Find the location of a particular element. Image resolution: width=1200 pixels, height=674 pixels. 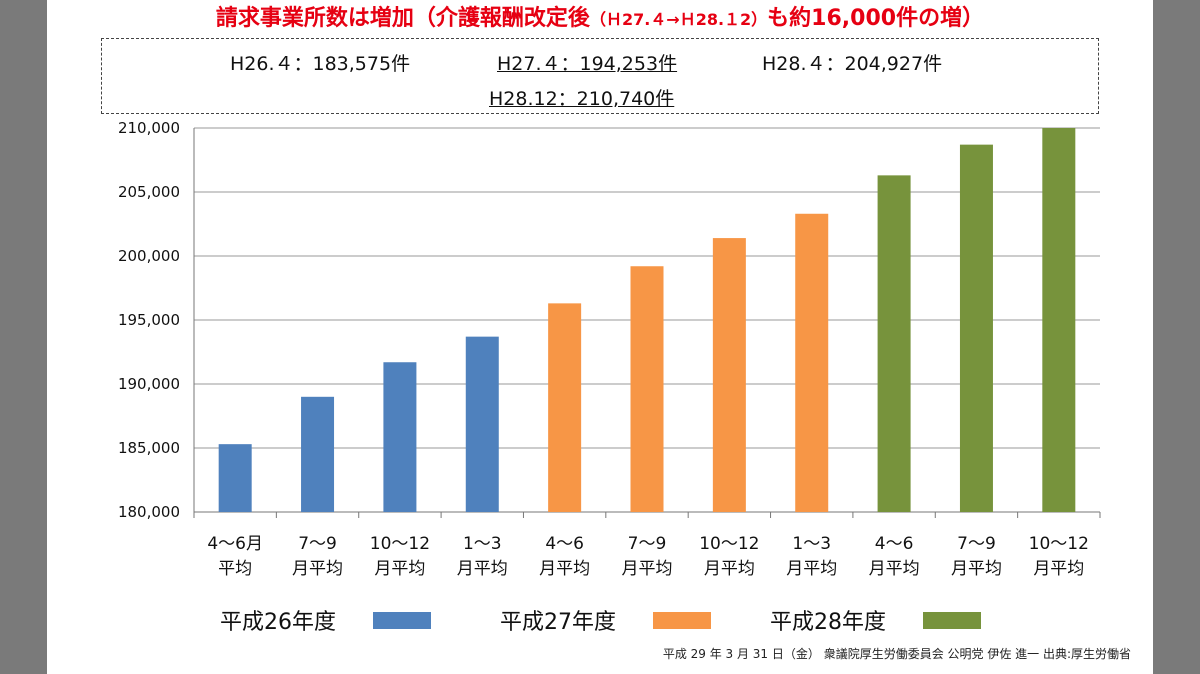

y-tick-label: 195,000 is located at coordinates (149, 320).